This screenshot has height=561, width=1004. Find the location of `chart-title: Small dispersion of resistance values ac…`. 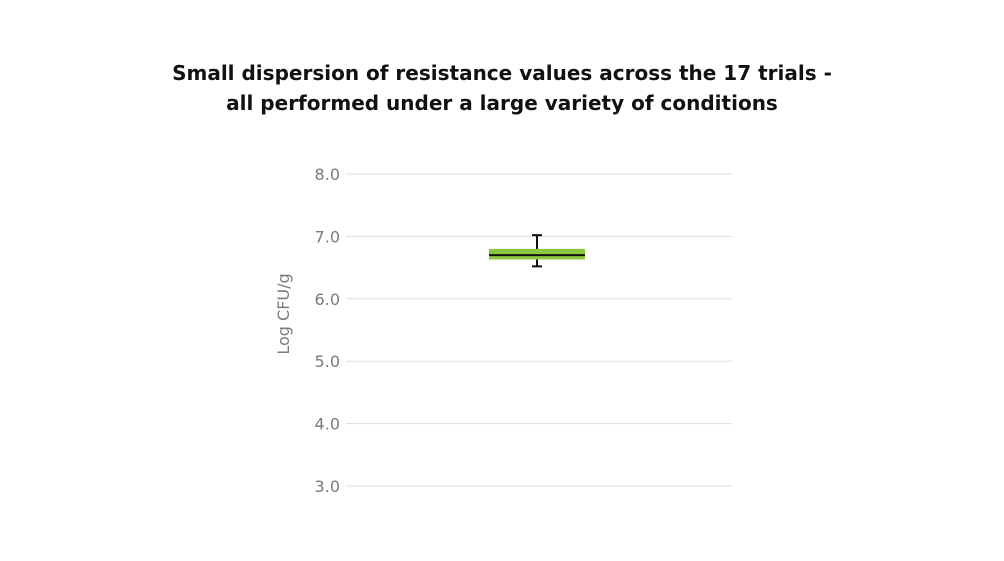

chart-title: Small dispersion of resistance values ac… is located at coordinates (502, 88).